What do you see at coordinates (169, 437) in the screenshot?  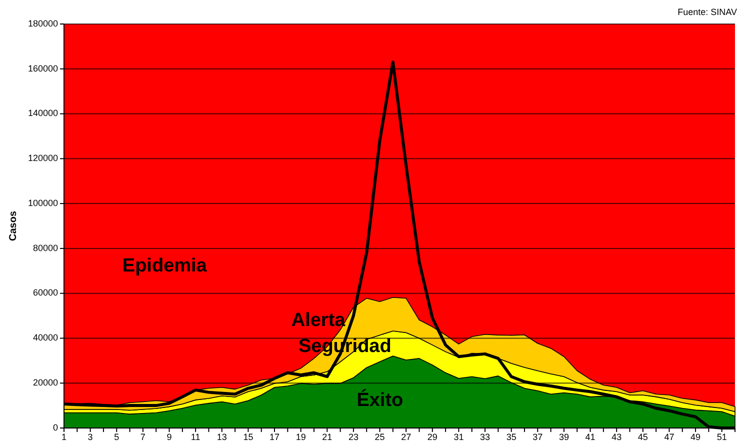 I see `x-tick-label: 9` at bounding box center [169, 437].